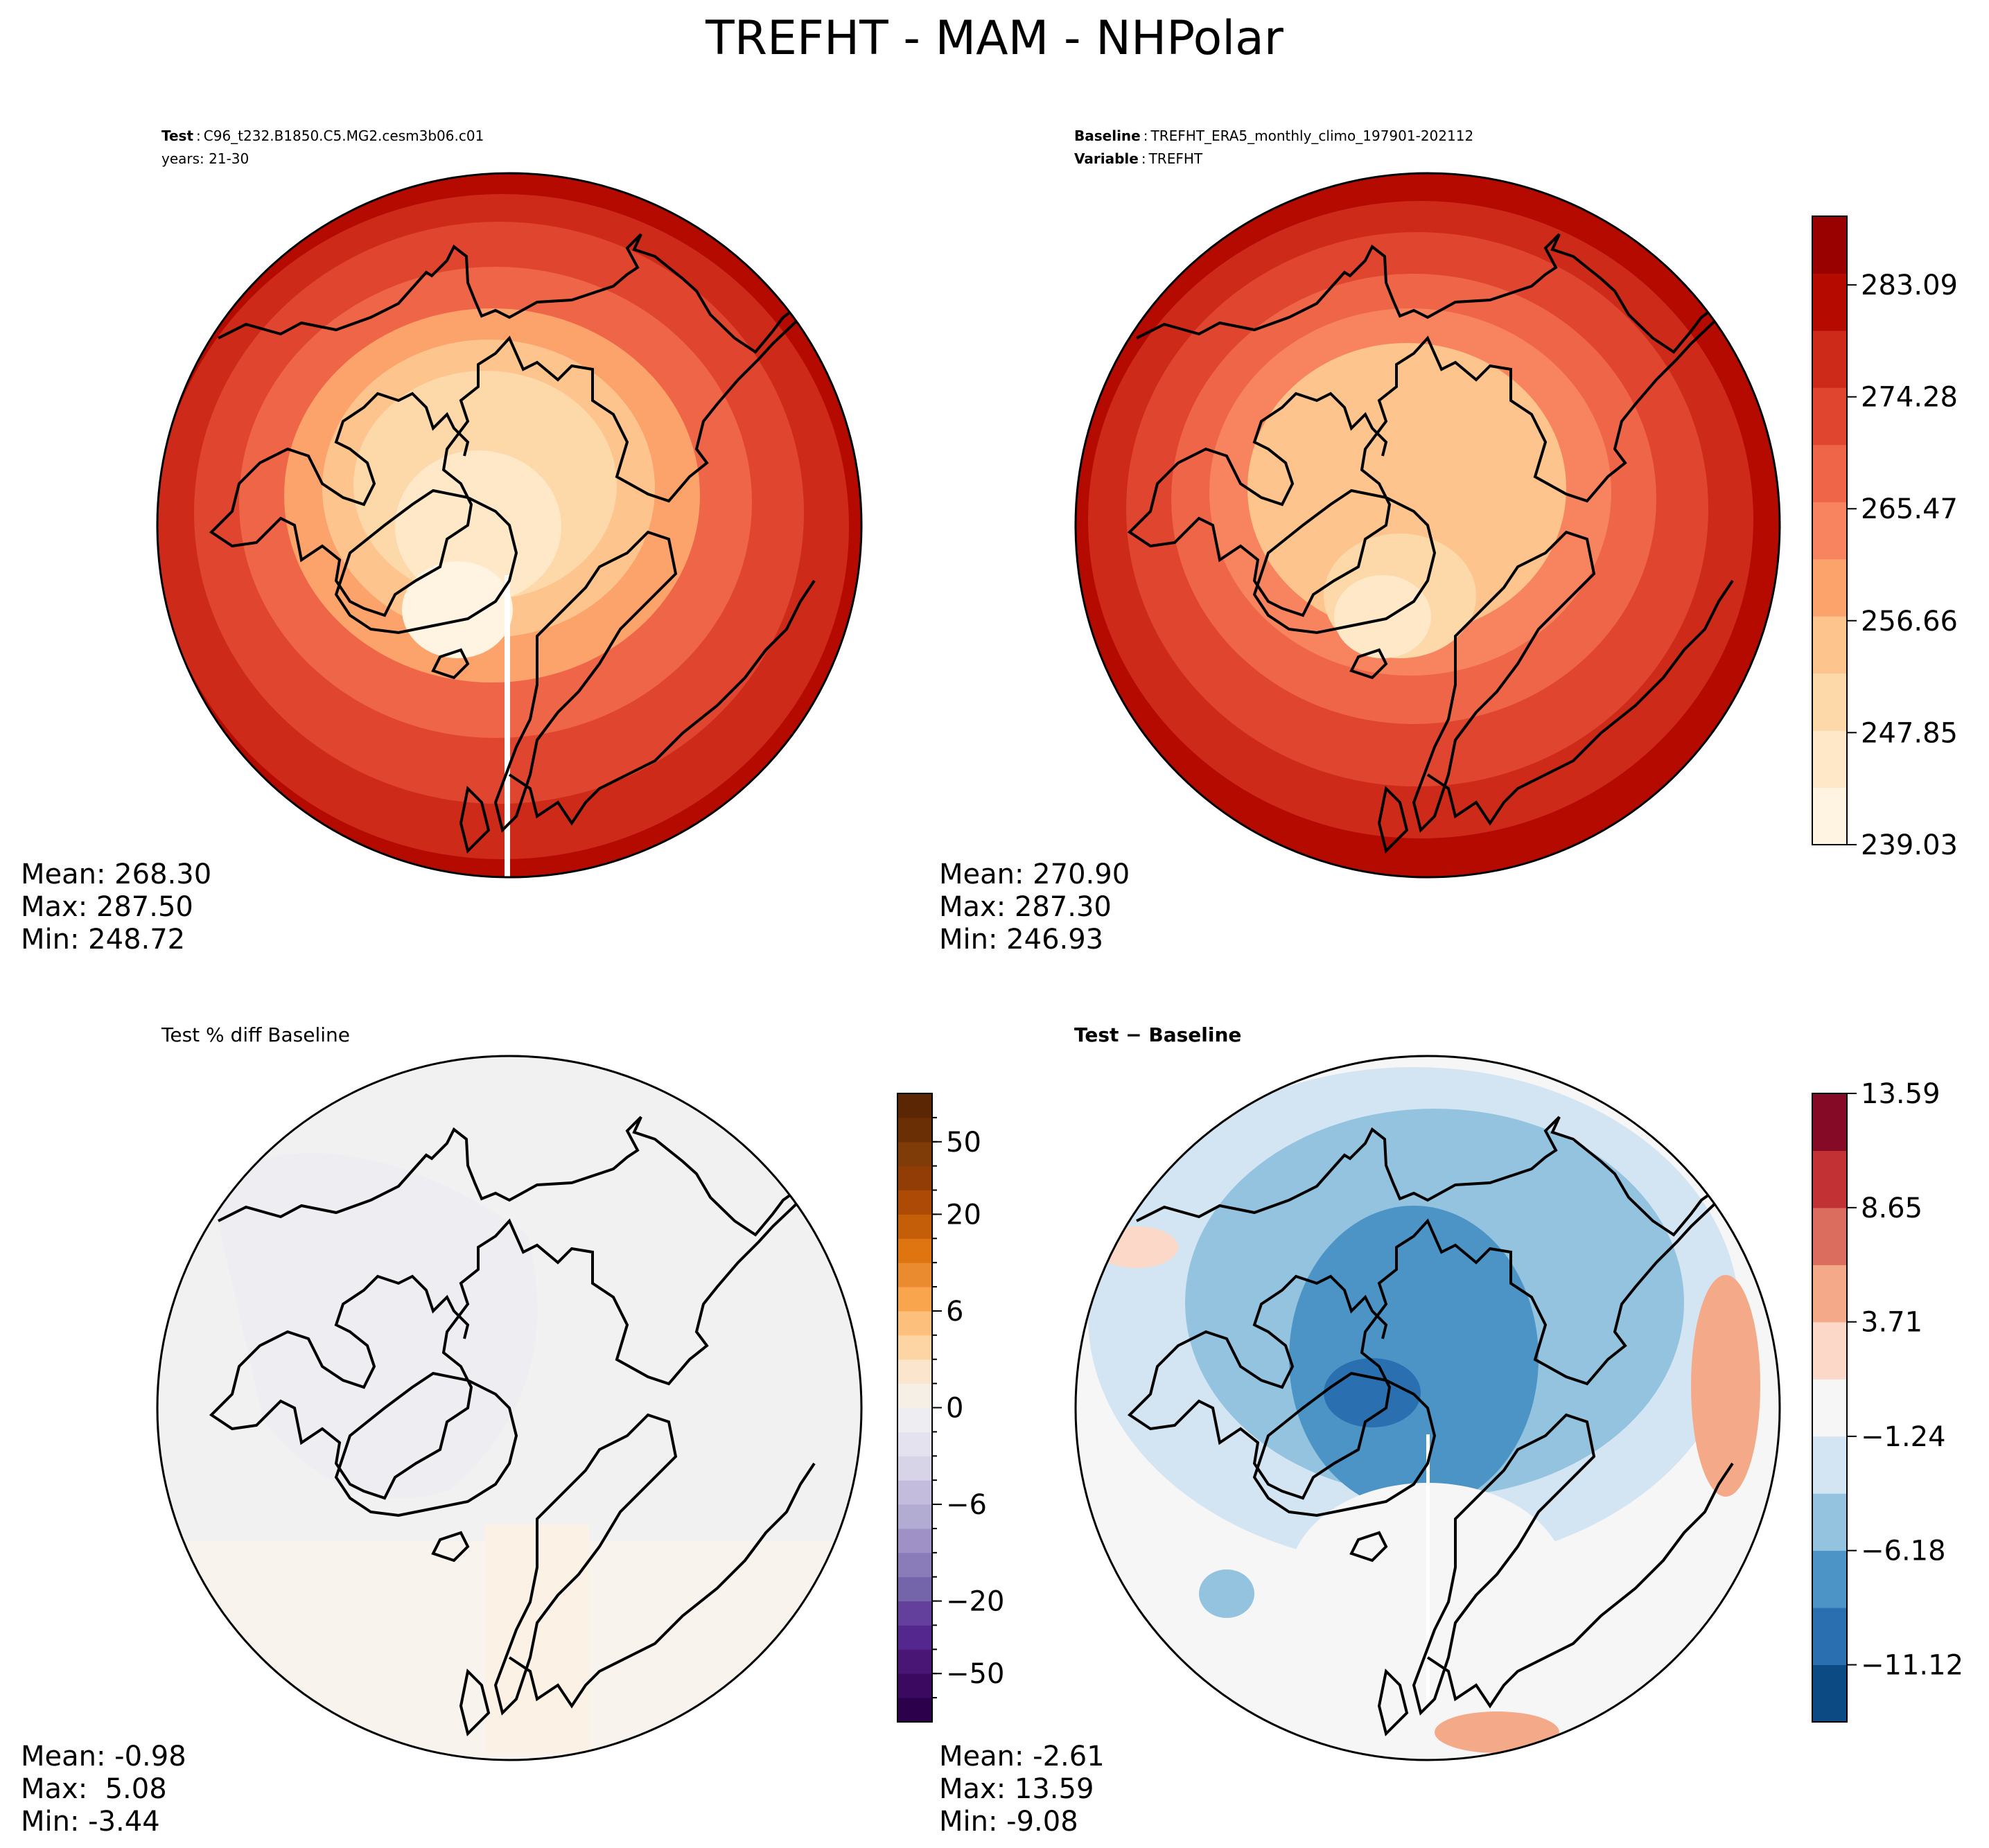  I want to click on diff-map-boundary, so click(1427, 1408).